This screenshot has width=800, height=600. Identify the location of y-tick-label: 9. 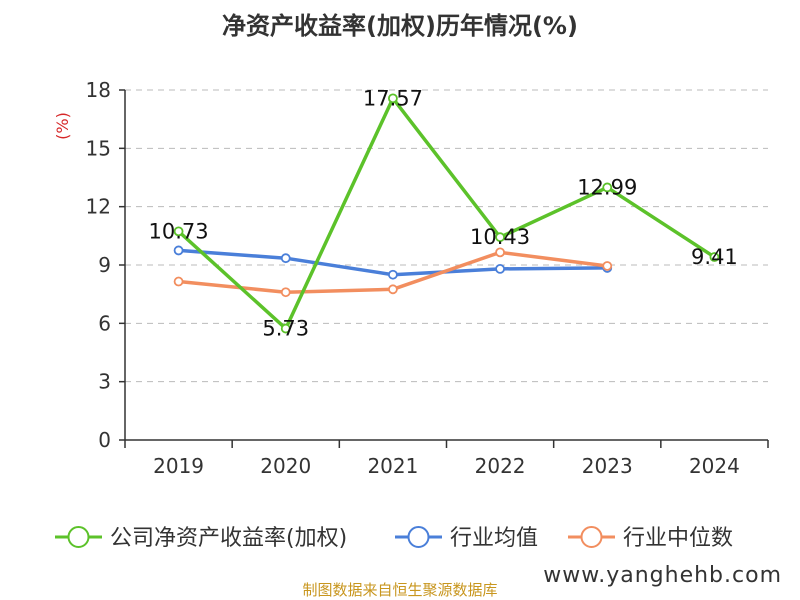
(104, 265).